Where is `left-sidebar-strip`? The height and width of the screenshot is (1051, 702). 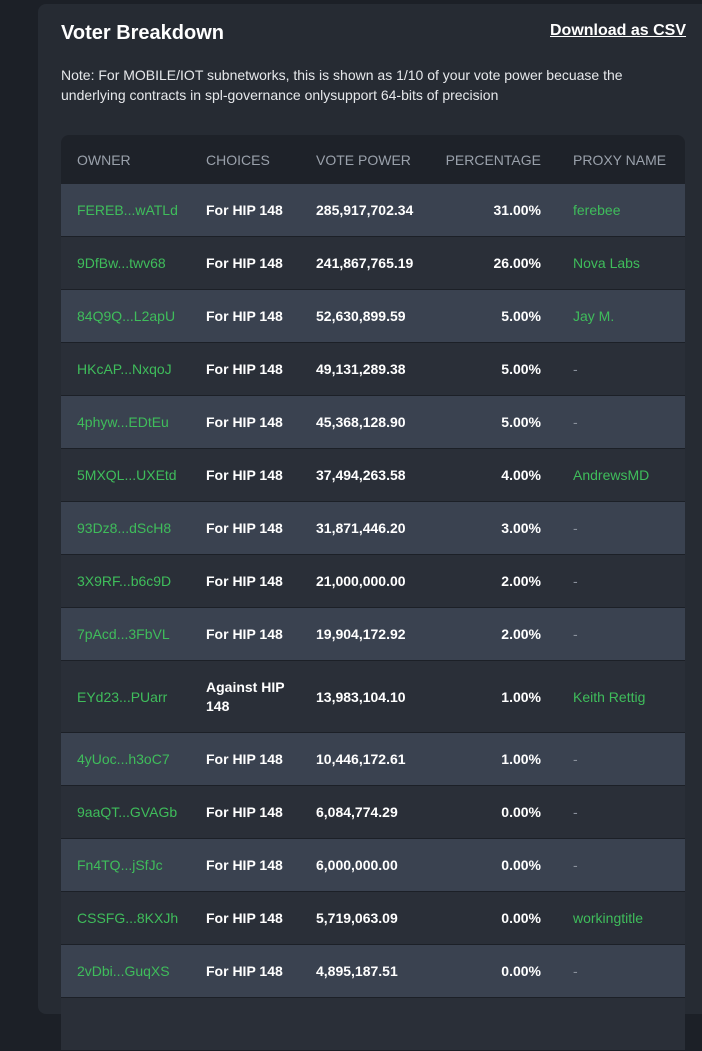 left-sidebar-strip is located at coordinates (19, 501).